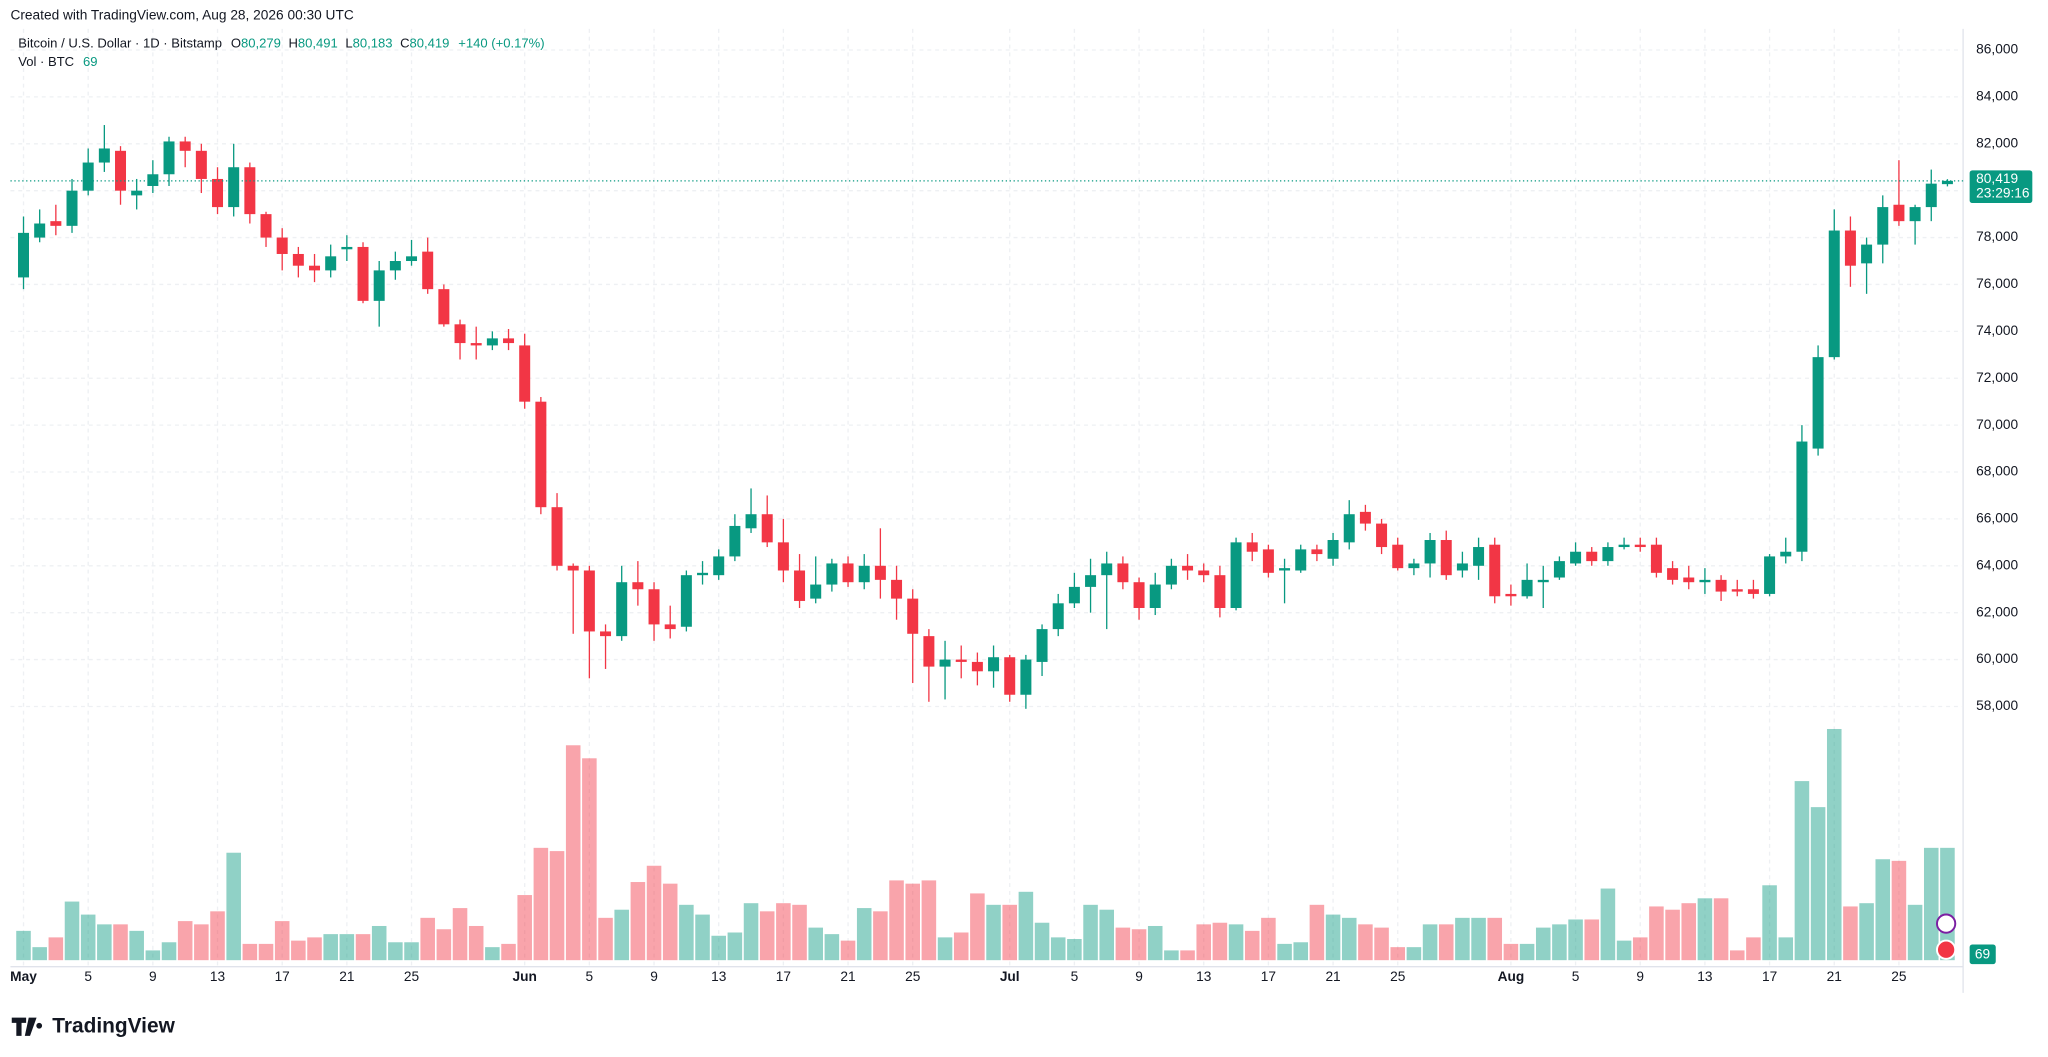  I want to click on brand: TradingView, so click(93, 1025).